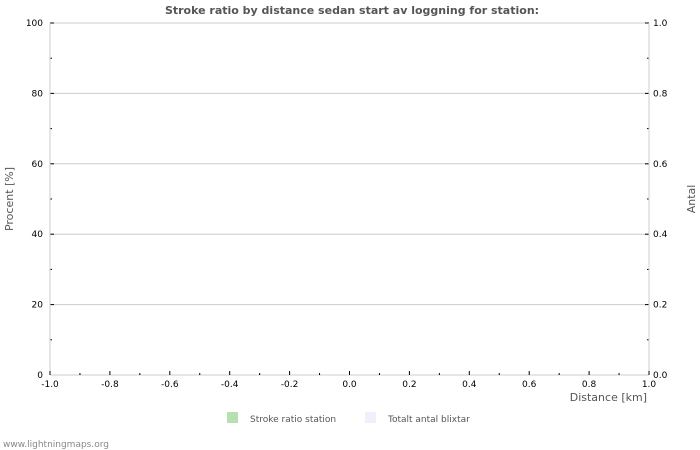 The image size is (700, 450). I want to click on legend-label-total: Totalt antal blixtar, so click(428, 420).